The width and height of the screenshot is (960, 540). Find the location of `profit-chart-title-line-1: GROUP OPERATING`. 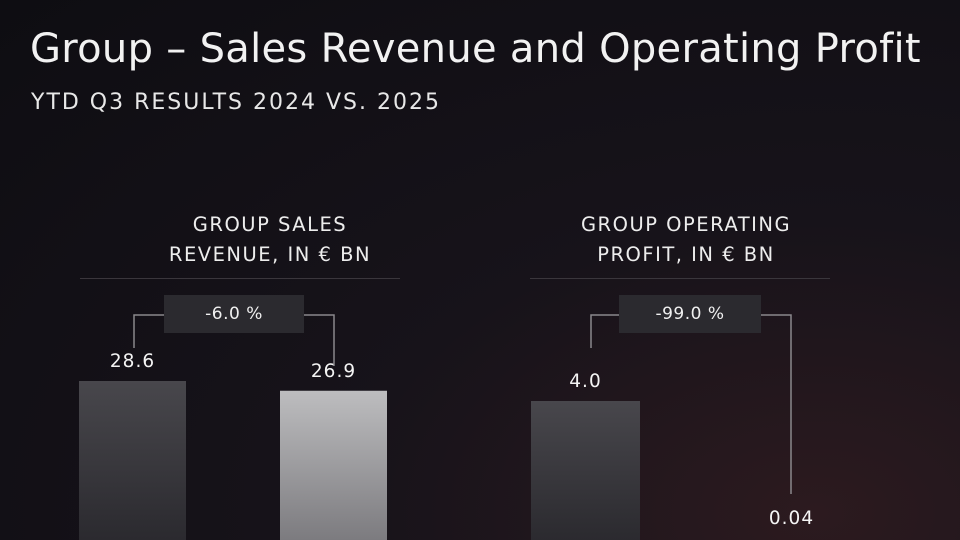

profit-chart-title-line-1: GROUP OPERATING is located at coordinates (686, 224).